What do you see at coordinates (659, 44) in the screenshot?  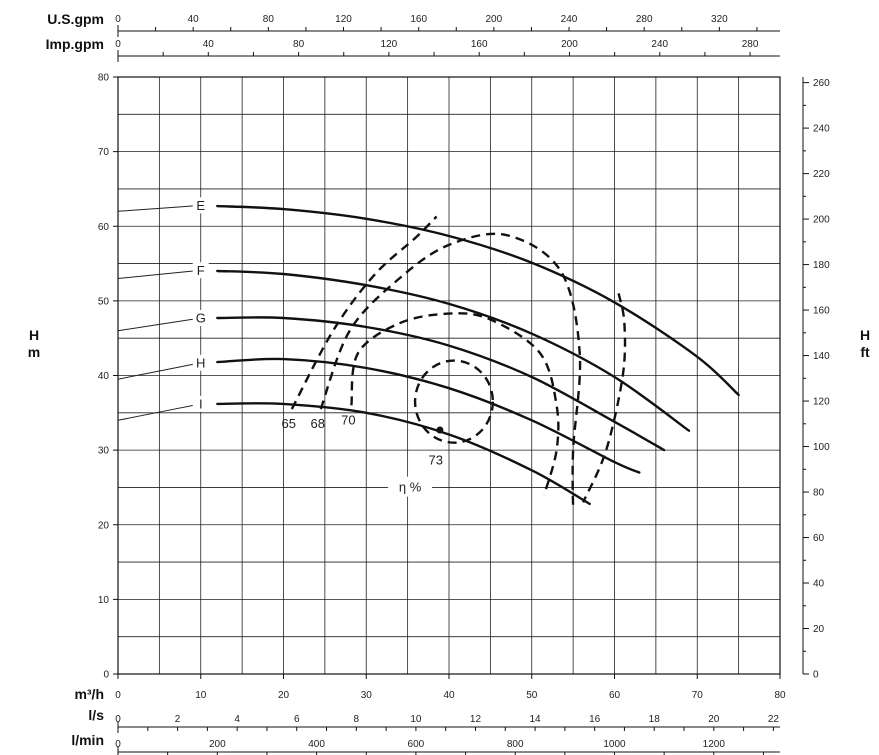 I see `secondary-tick-label: 240` at bounding box center [659, 44].